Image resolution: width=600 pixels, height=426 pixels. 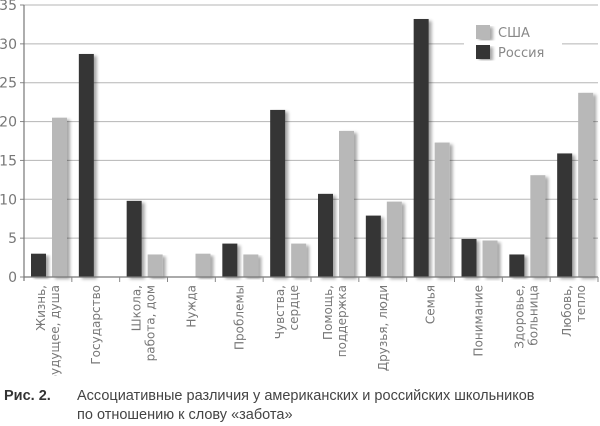 I want to click on svg-text: Помощь,, so click(x=328, y=312).